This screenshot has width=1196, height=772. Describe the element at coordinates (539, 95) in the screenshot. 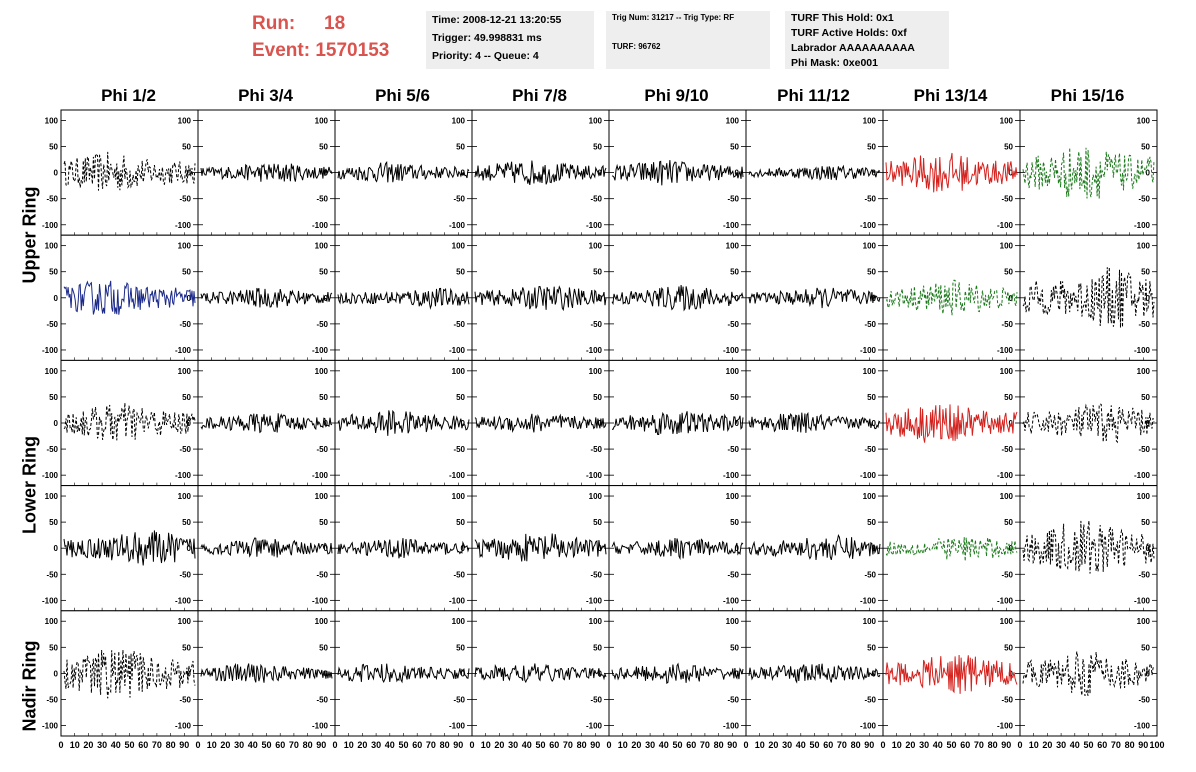

I see `column-title-phi-7-8: Phi 7/8` at that location.